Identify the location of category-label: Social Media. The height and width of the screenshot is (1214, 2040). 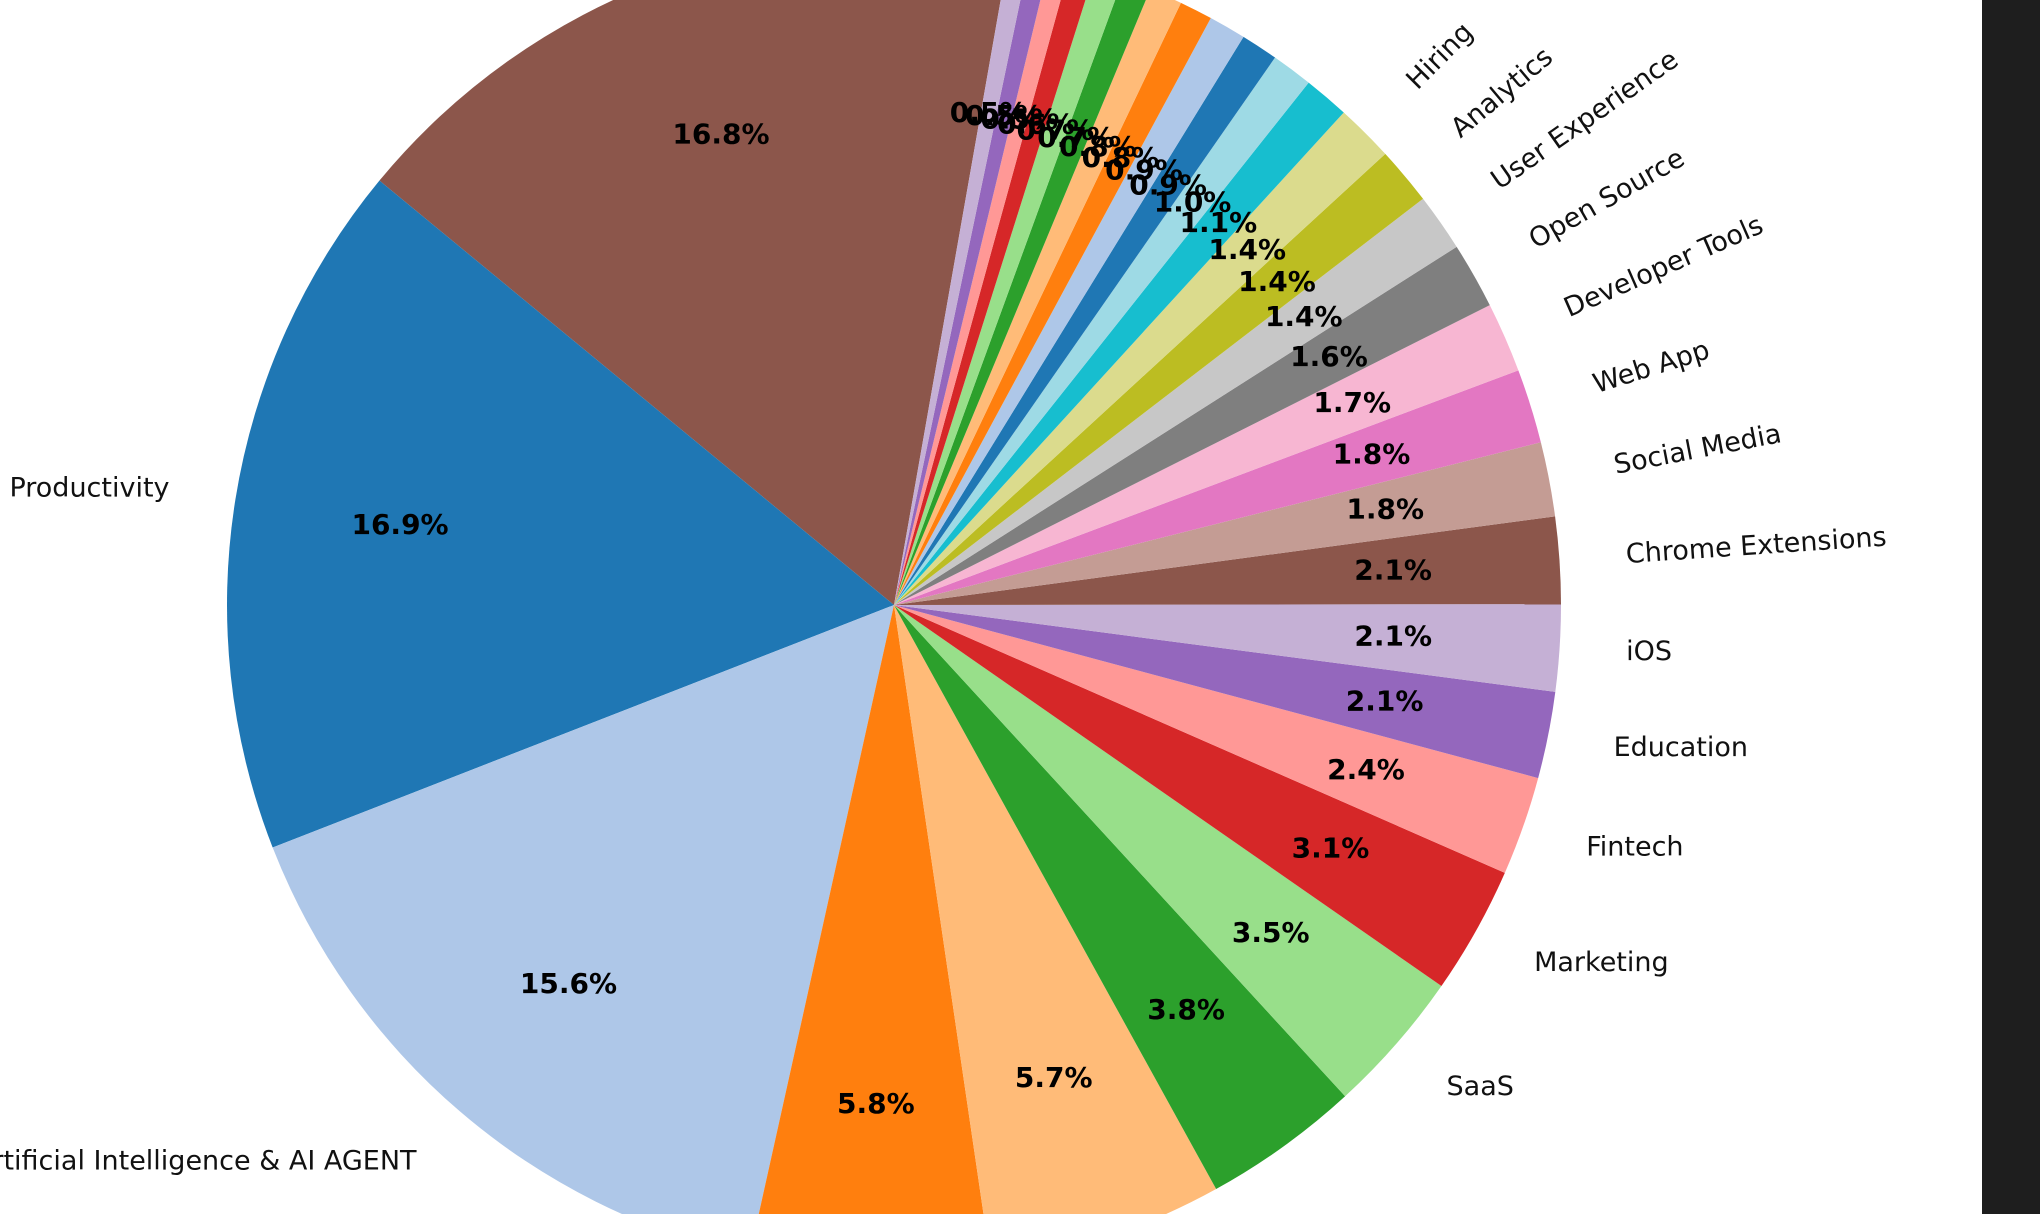
(1697, 449).